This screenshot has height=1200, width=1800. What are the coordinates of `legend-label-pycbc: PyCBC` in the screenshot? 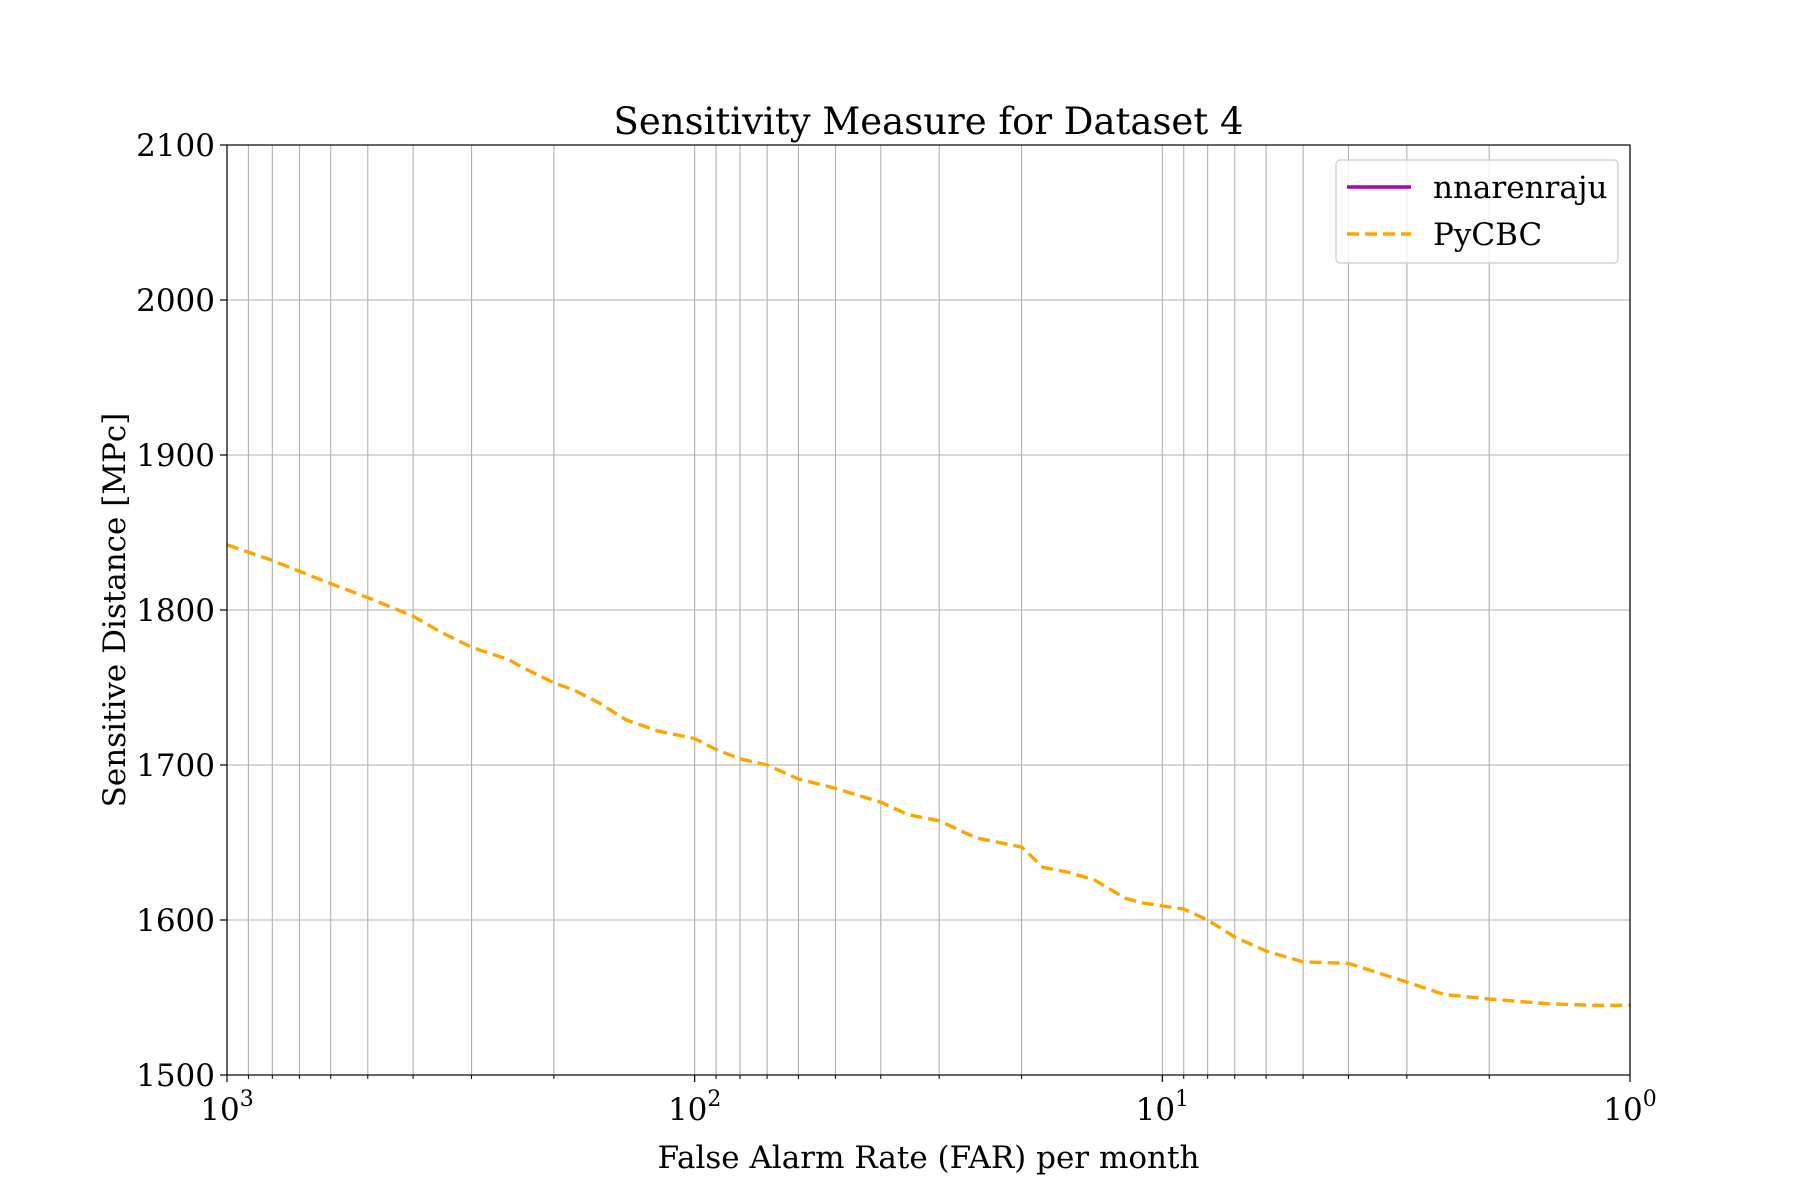 It's located at (1487, 235).